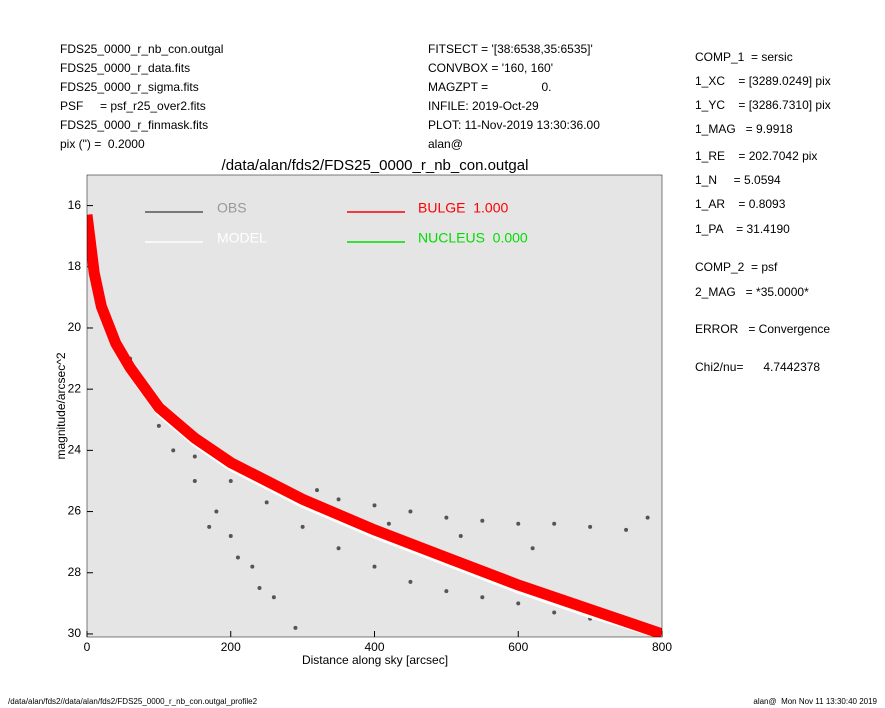 The width and height of the screenshot is (885, 708). Describe the element at coordinates (463, 208) in the screenshot. I see `legend-label: BULGE 1.000` at that location.